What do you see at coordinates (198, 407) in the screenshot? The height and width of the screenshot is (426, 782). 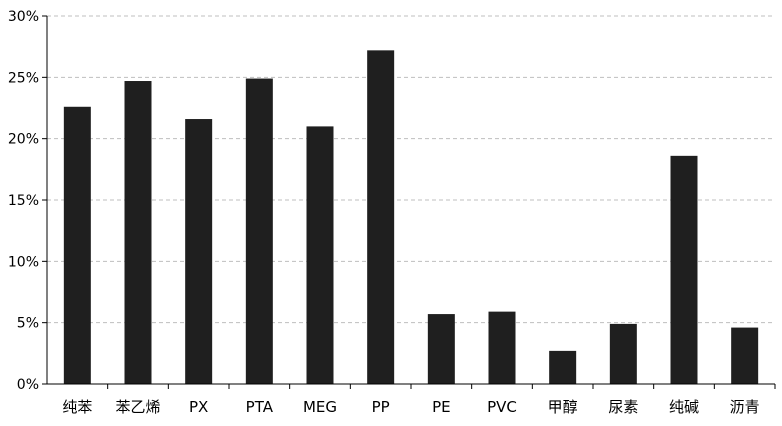 I see `x-tick-label: PX` at bounding box center [198, 407].